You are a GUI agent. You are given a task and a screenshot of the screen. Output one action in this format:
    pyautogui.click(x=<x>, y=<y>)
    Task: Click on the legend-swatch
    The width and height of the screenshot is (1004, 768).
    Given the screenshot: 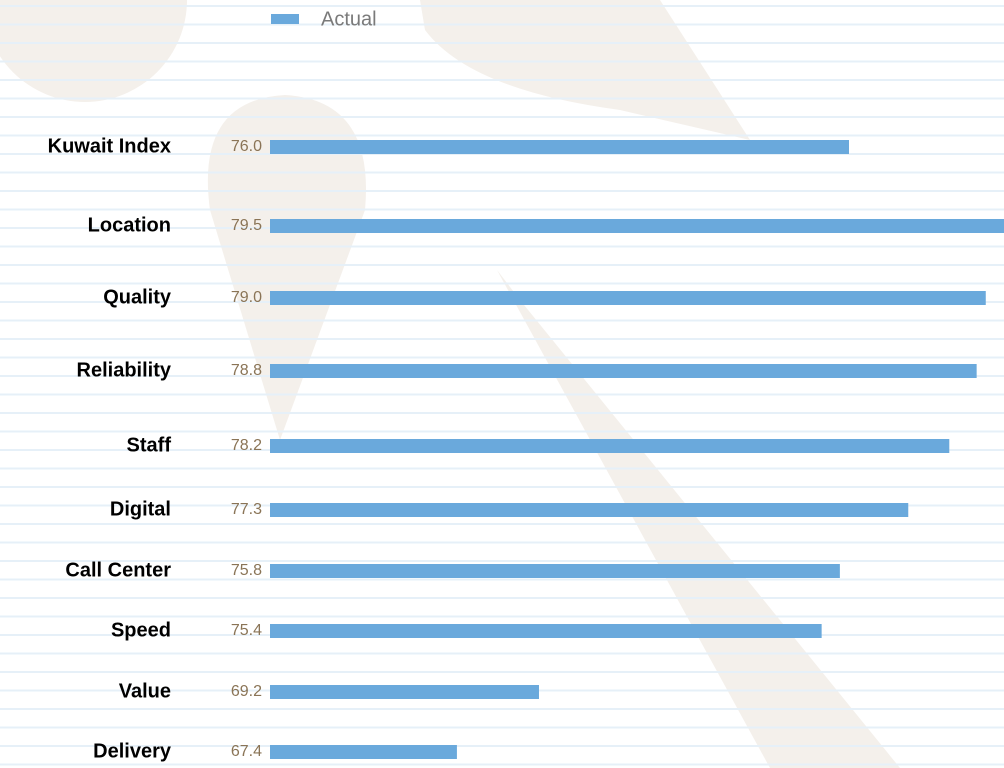 What is the action you would take?
    pyautogui.click(x=285, y=19)
    